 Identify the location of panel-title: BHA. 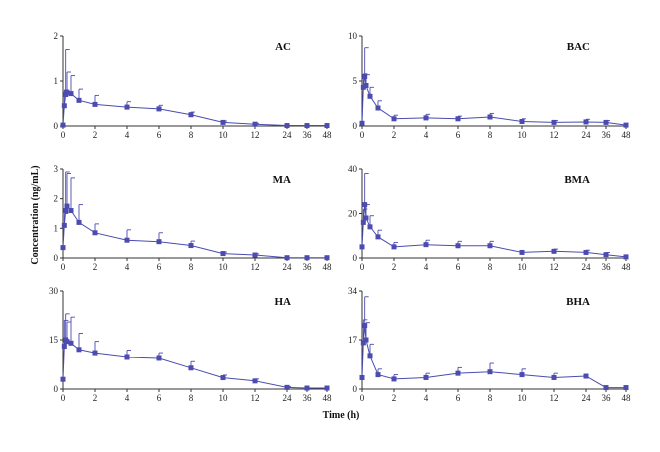
(578, 302).